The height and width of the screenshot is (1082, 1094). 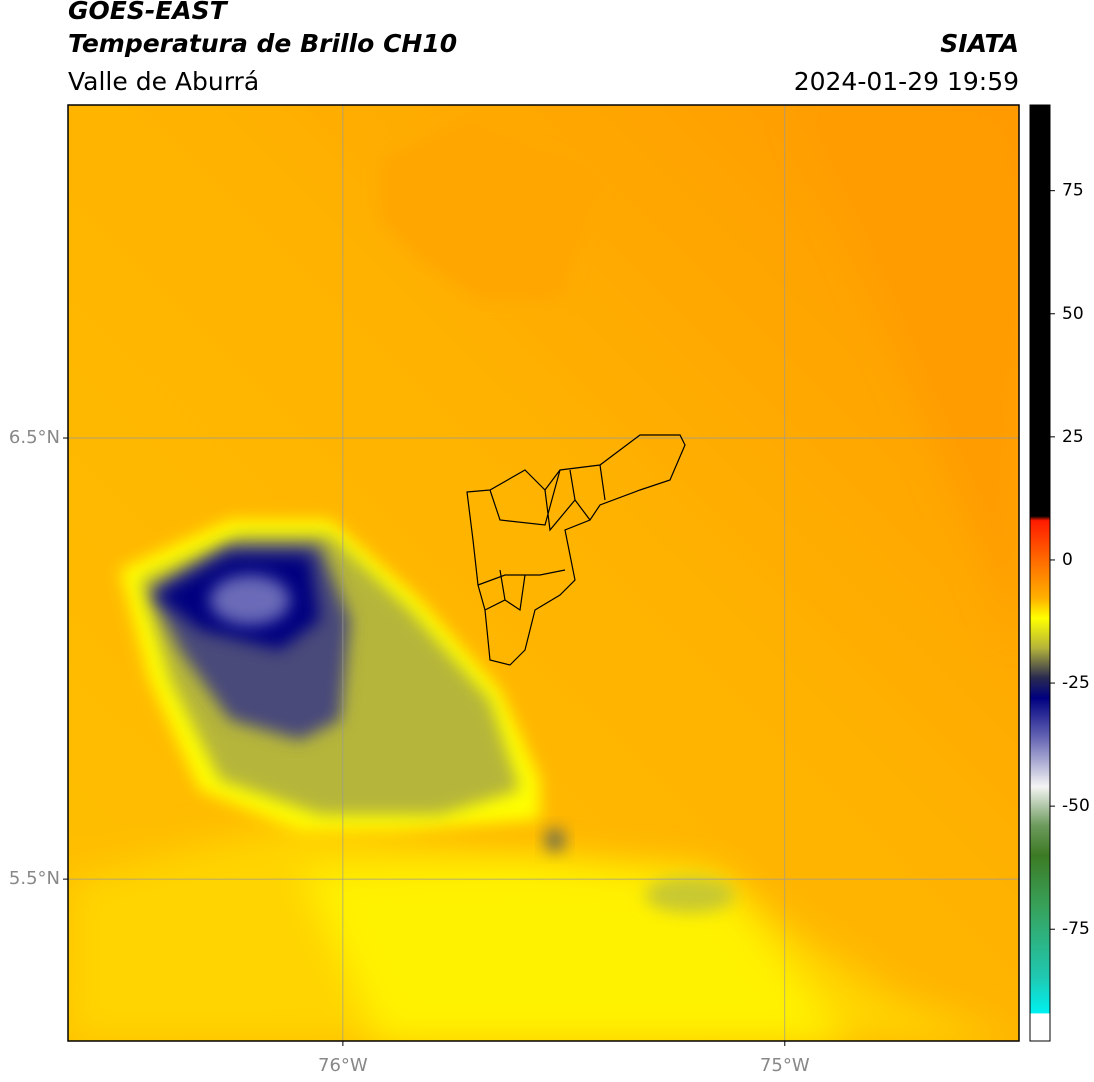 What do you see at coordinates (1076, 929) in the screenshot?
I see `colorbar-tick-label: -75` at bounding box center [1076, 929].